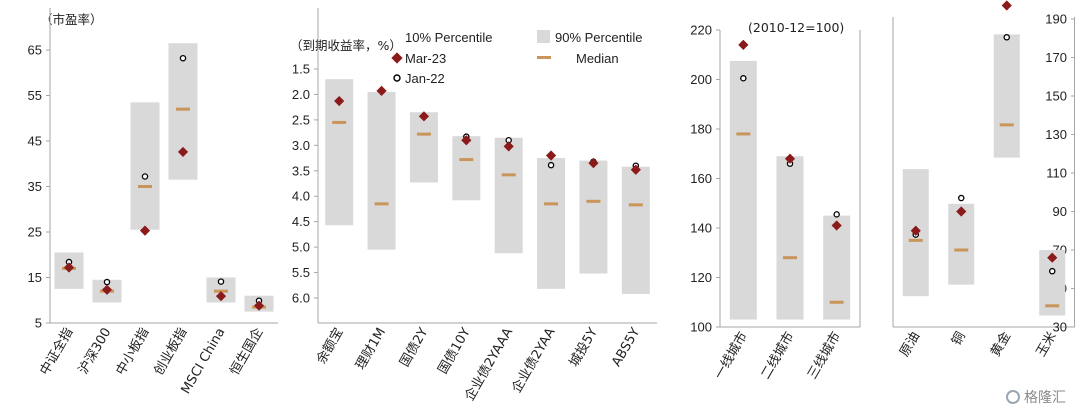 The height and width of the screenshot is (411, 1080). What do you see at coordinates (38, 323) in the screenshot?
I see `y-tick-label: 5` at bounding box center [38, 323].